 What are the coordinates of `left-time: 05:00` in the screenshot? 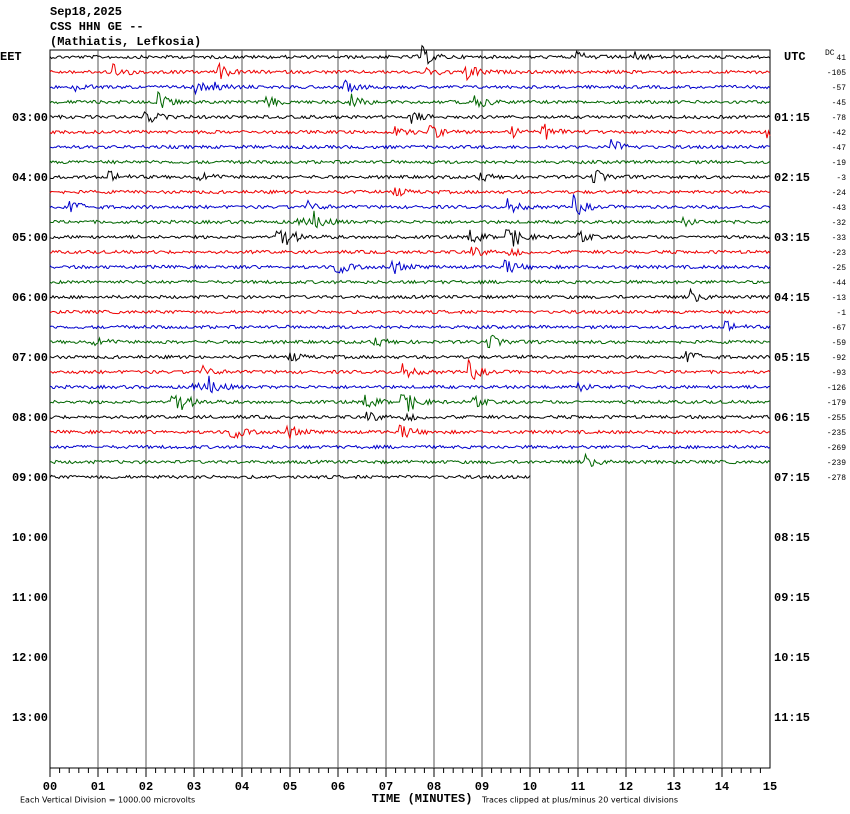 It's located at (30, 238).